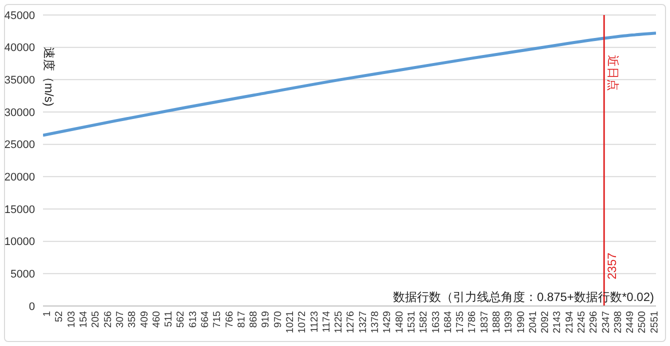  I want to click on x-tick-label: 2398, so click(618, 322).